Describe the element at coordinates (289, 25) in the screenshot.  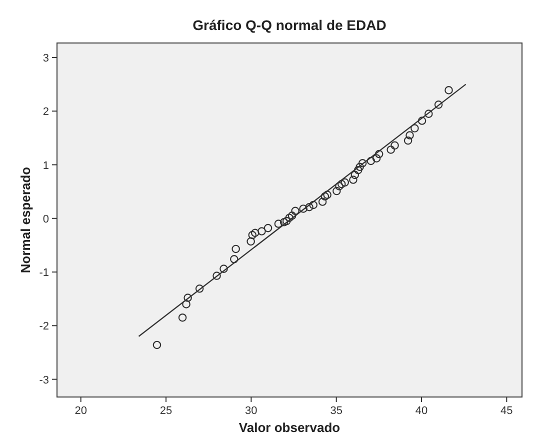
I see `chart-title: Gráfico Q-Q normal de EDAD` at that location.